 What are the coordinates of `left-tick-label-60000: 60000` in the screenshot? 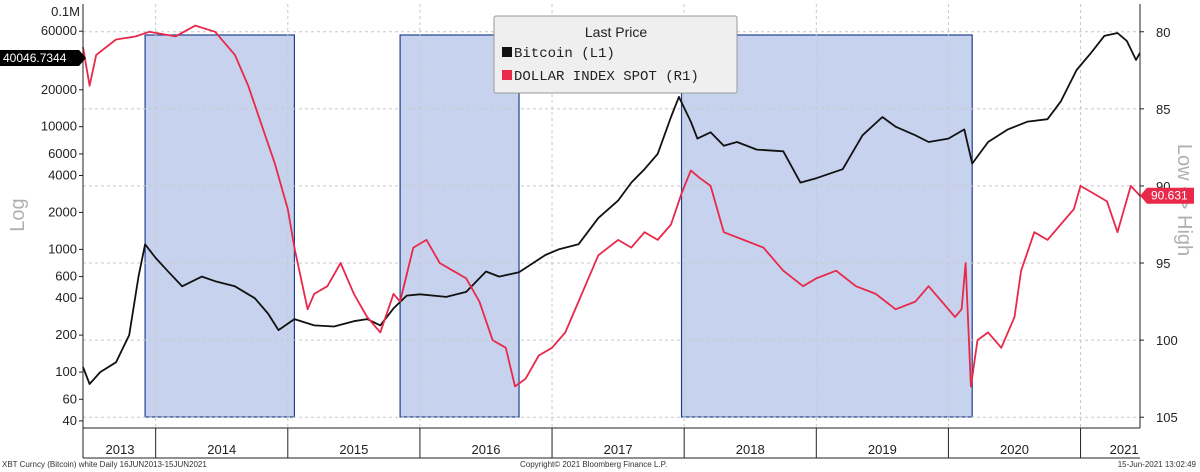 It's located at (59, 30).